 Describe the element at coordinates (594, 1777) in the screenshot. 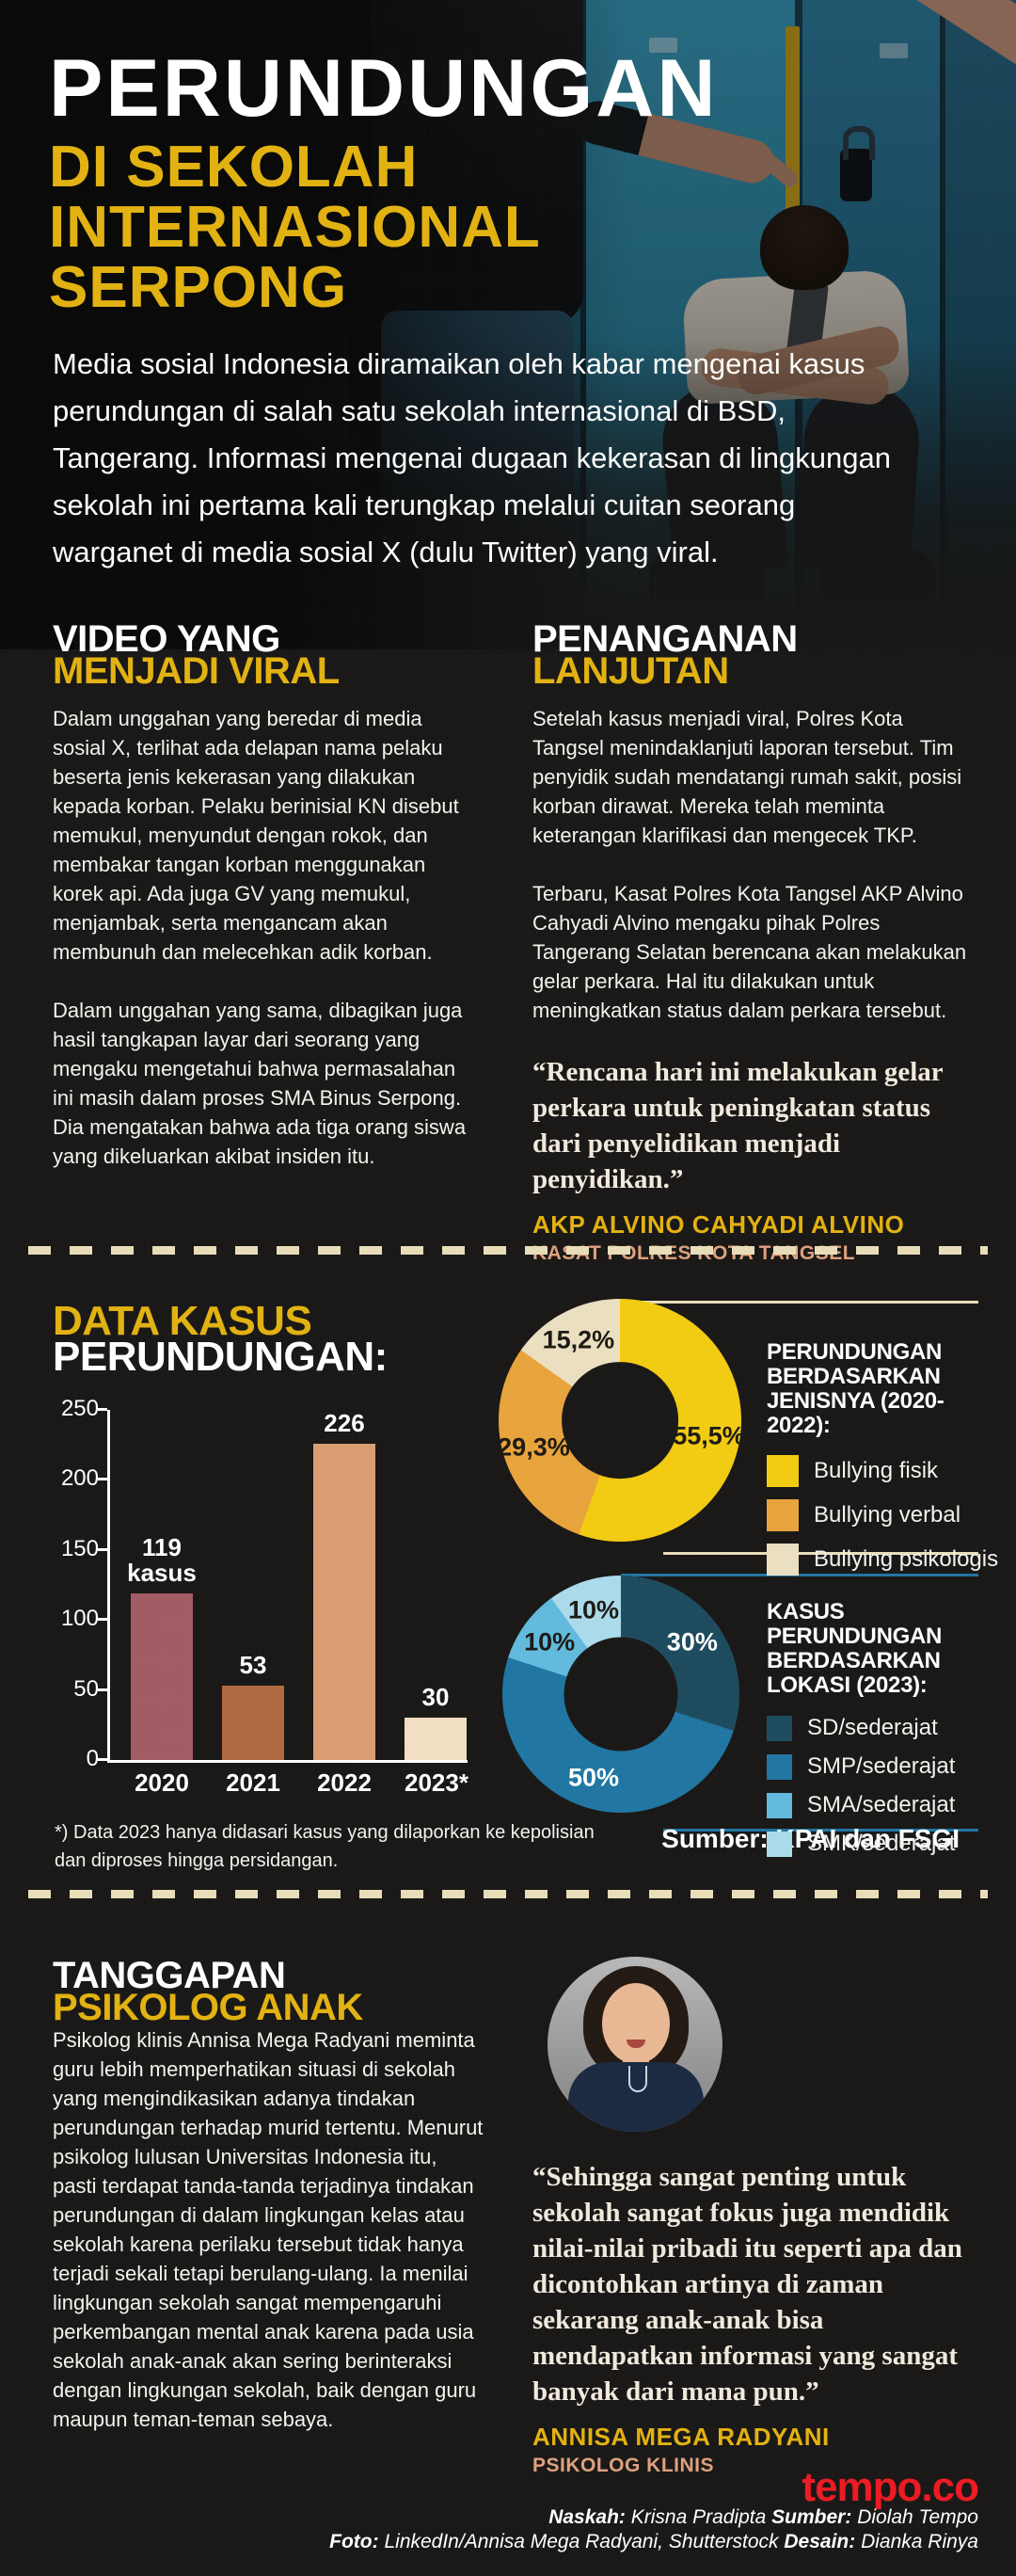

I see `donut-slice-label: 50%` at that location.